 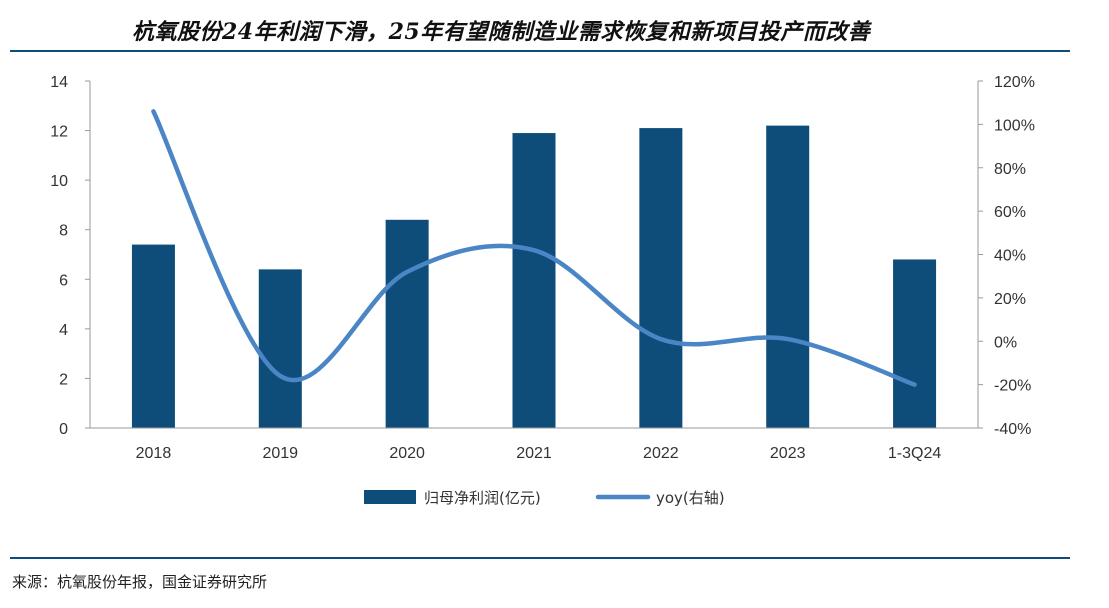 What do you see at coordinates (390, 497) in the screenshot?
I see `legend-bar-swatch` at bounding box center [390, 497].